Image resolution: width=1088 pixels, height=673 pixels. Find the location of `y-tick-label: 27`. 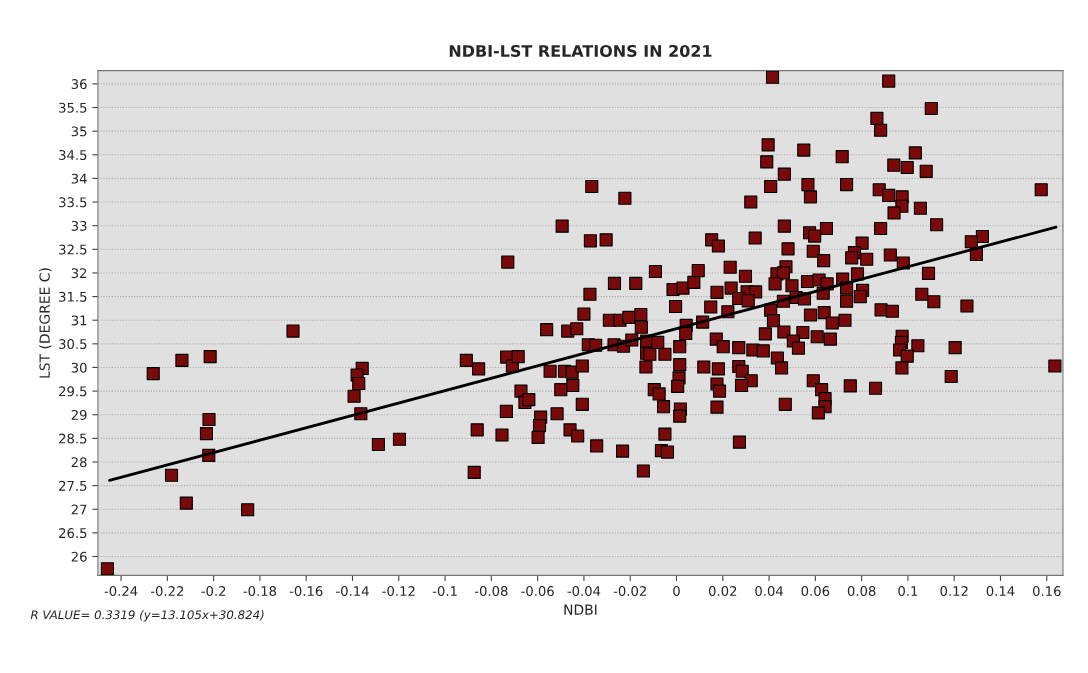

y-tick-label: 27 is located at coordinates (79, 509).